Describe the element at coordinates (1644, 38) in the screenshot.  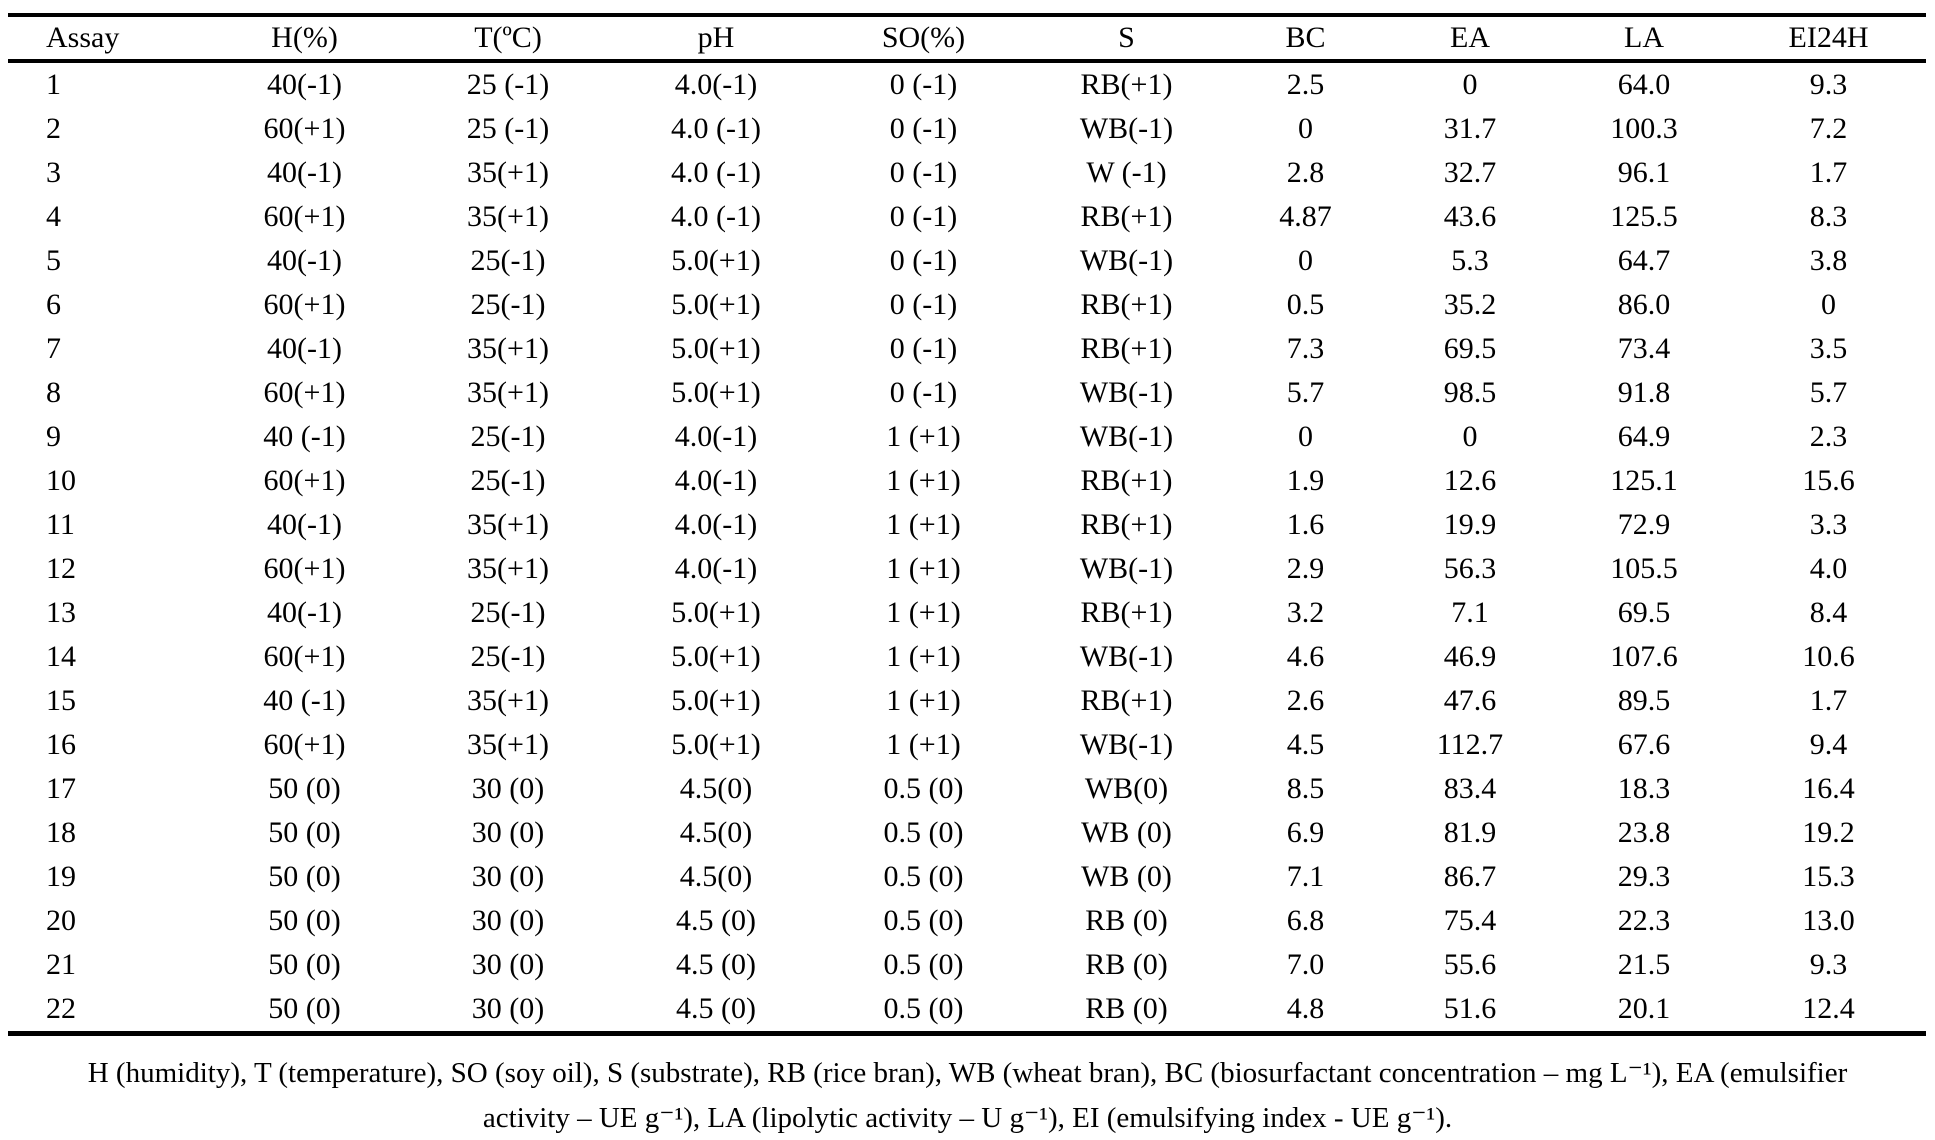
I see `column-header-la: LA` at that location.